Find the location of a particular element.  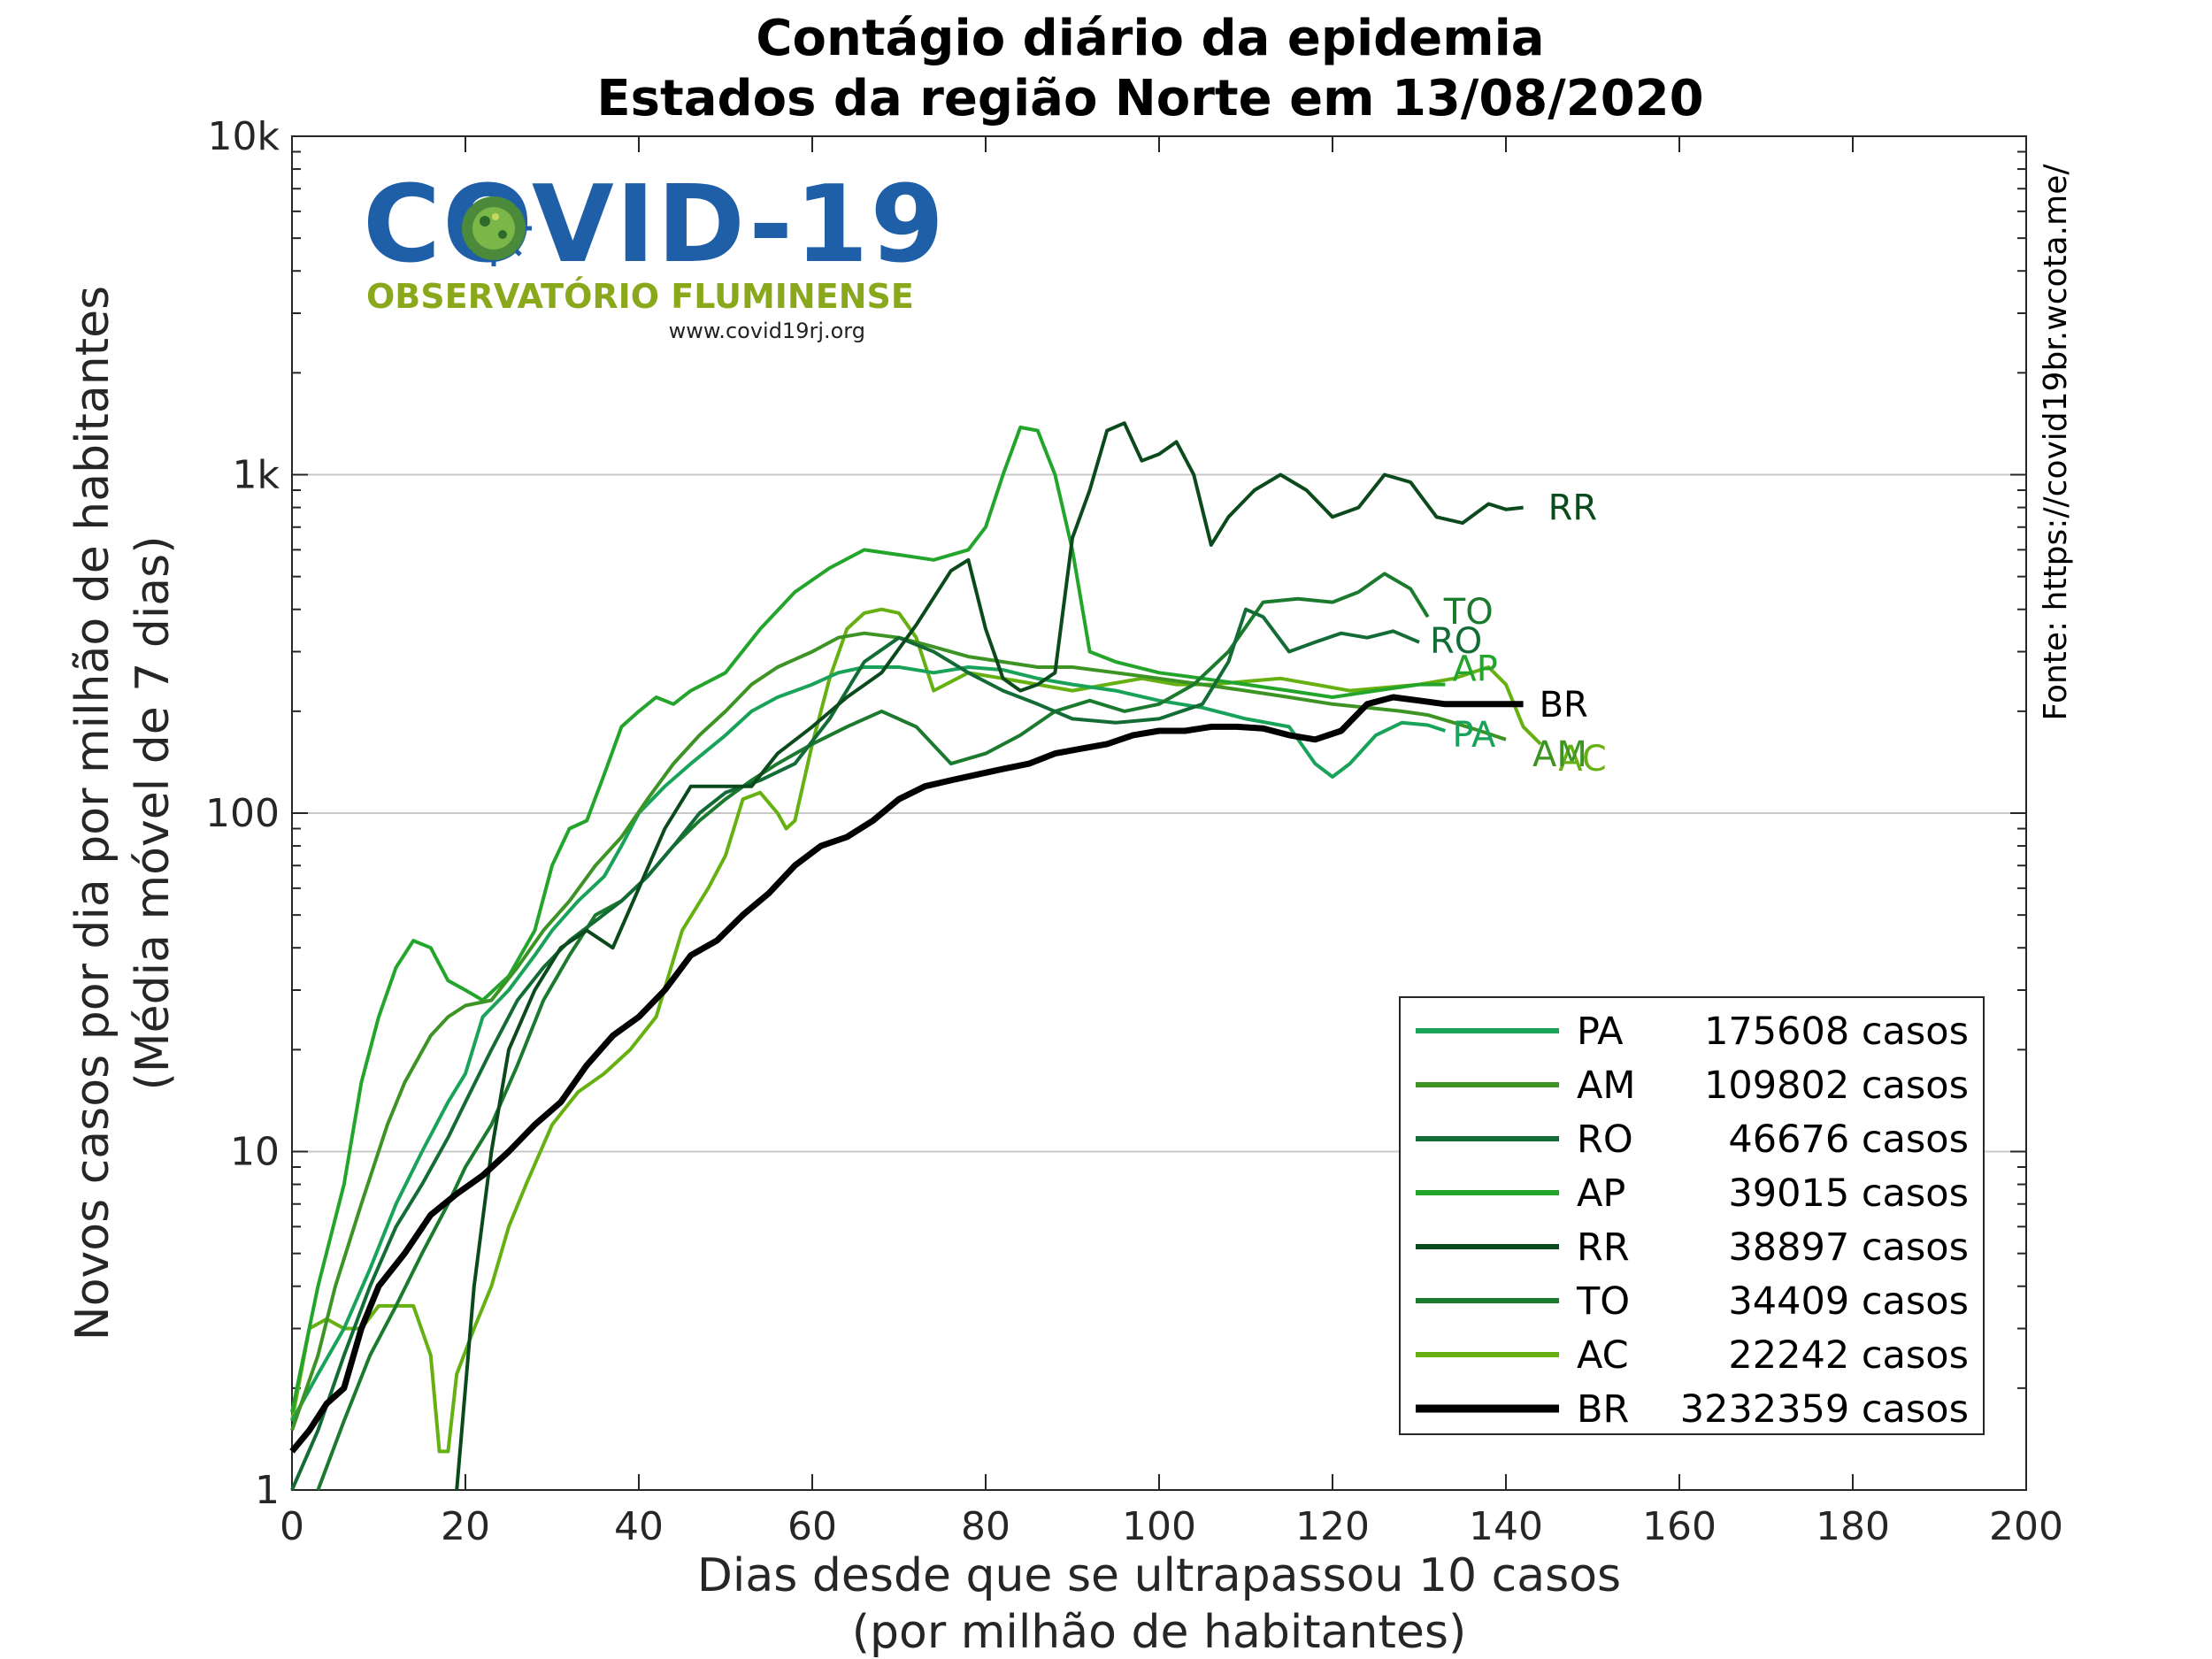

legend-name-pa: PA is located at coordinates (1601, 1032).